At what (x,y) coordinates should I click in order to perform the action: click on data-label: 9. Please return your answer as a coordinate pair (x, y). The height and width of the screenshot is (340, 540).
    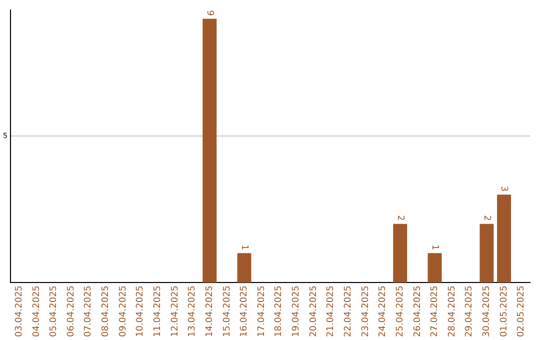
    Looking at the image, I should click on (209, 13).